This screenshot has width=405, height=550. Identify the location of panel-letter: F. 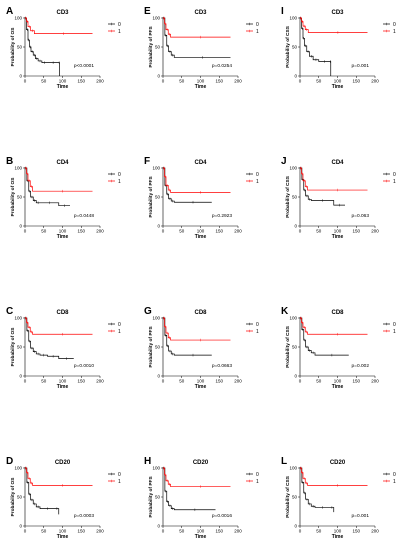
(147, 161).